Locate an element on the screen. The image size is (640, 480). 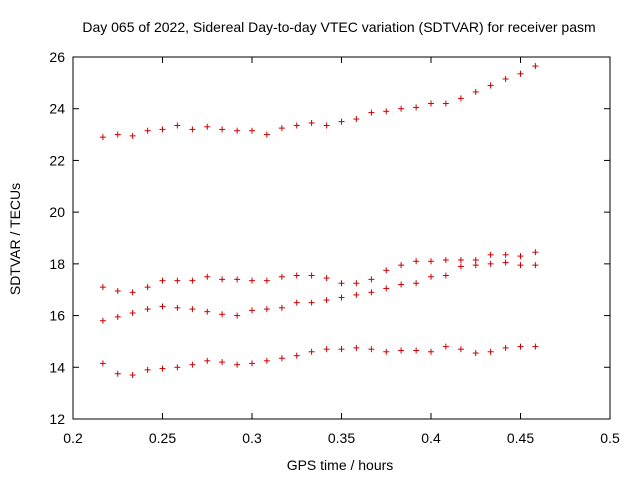
x-tick-label: 0.2 is located at coordinates (73, 438).